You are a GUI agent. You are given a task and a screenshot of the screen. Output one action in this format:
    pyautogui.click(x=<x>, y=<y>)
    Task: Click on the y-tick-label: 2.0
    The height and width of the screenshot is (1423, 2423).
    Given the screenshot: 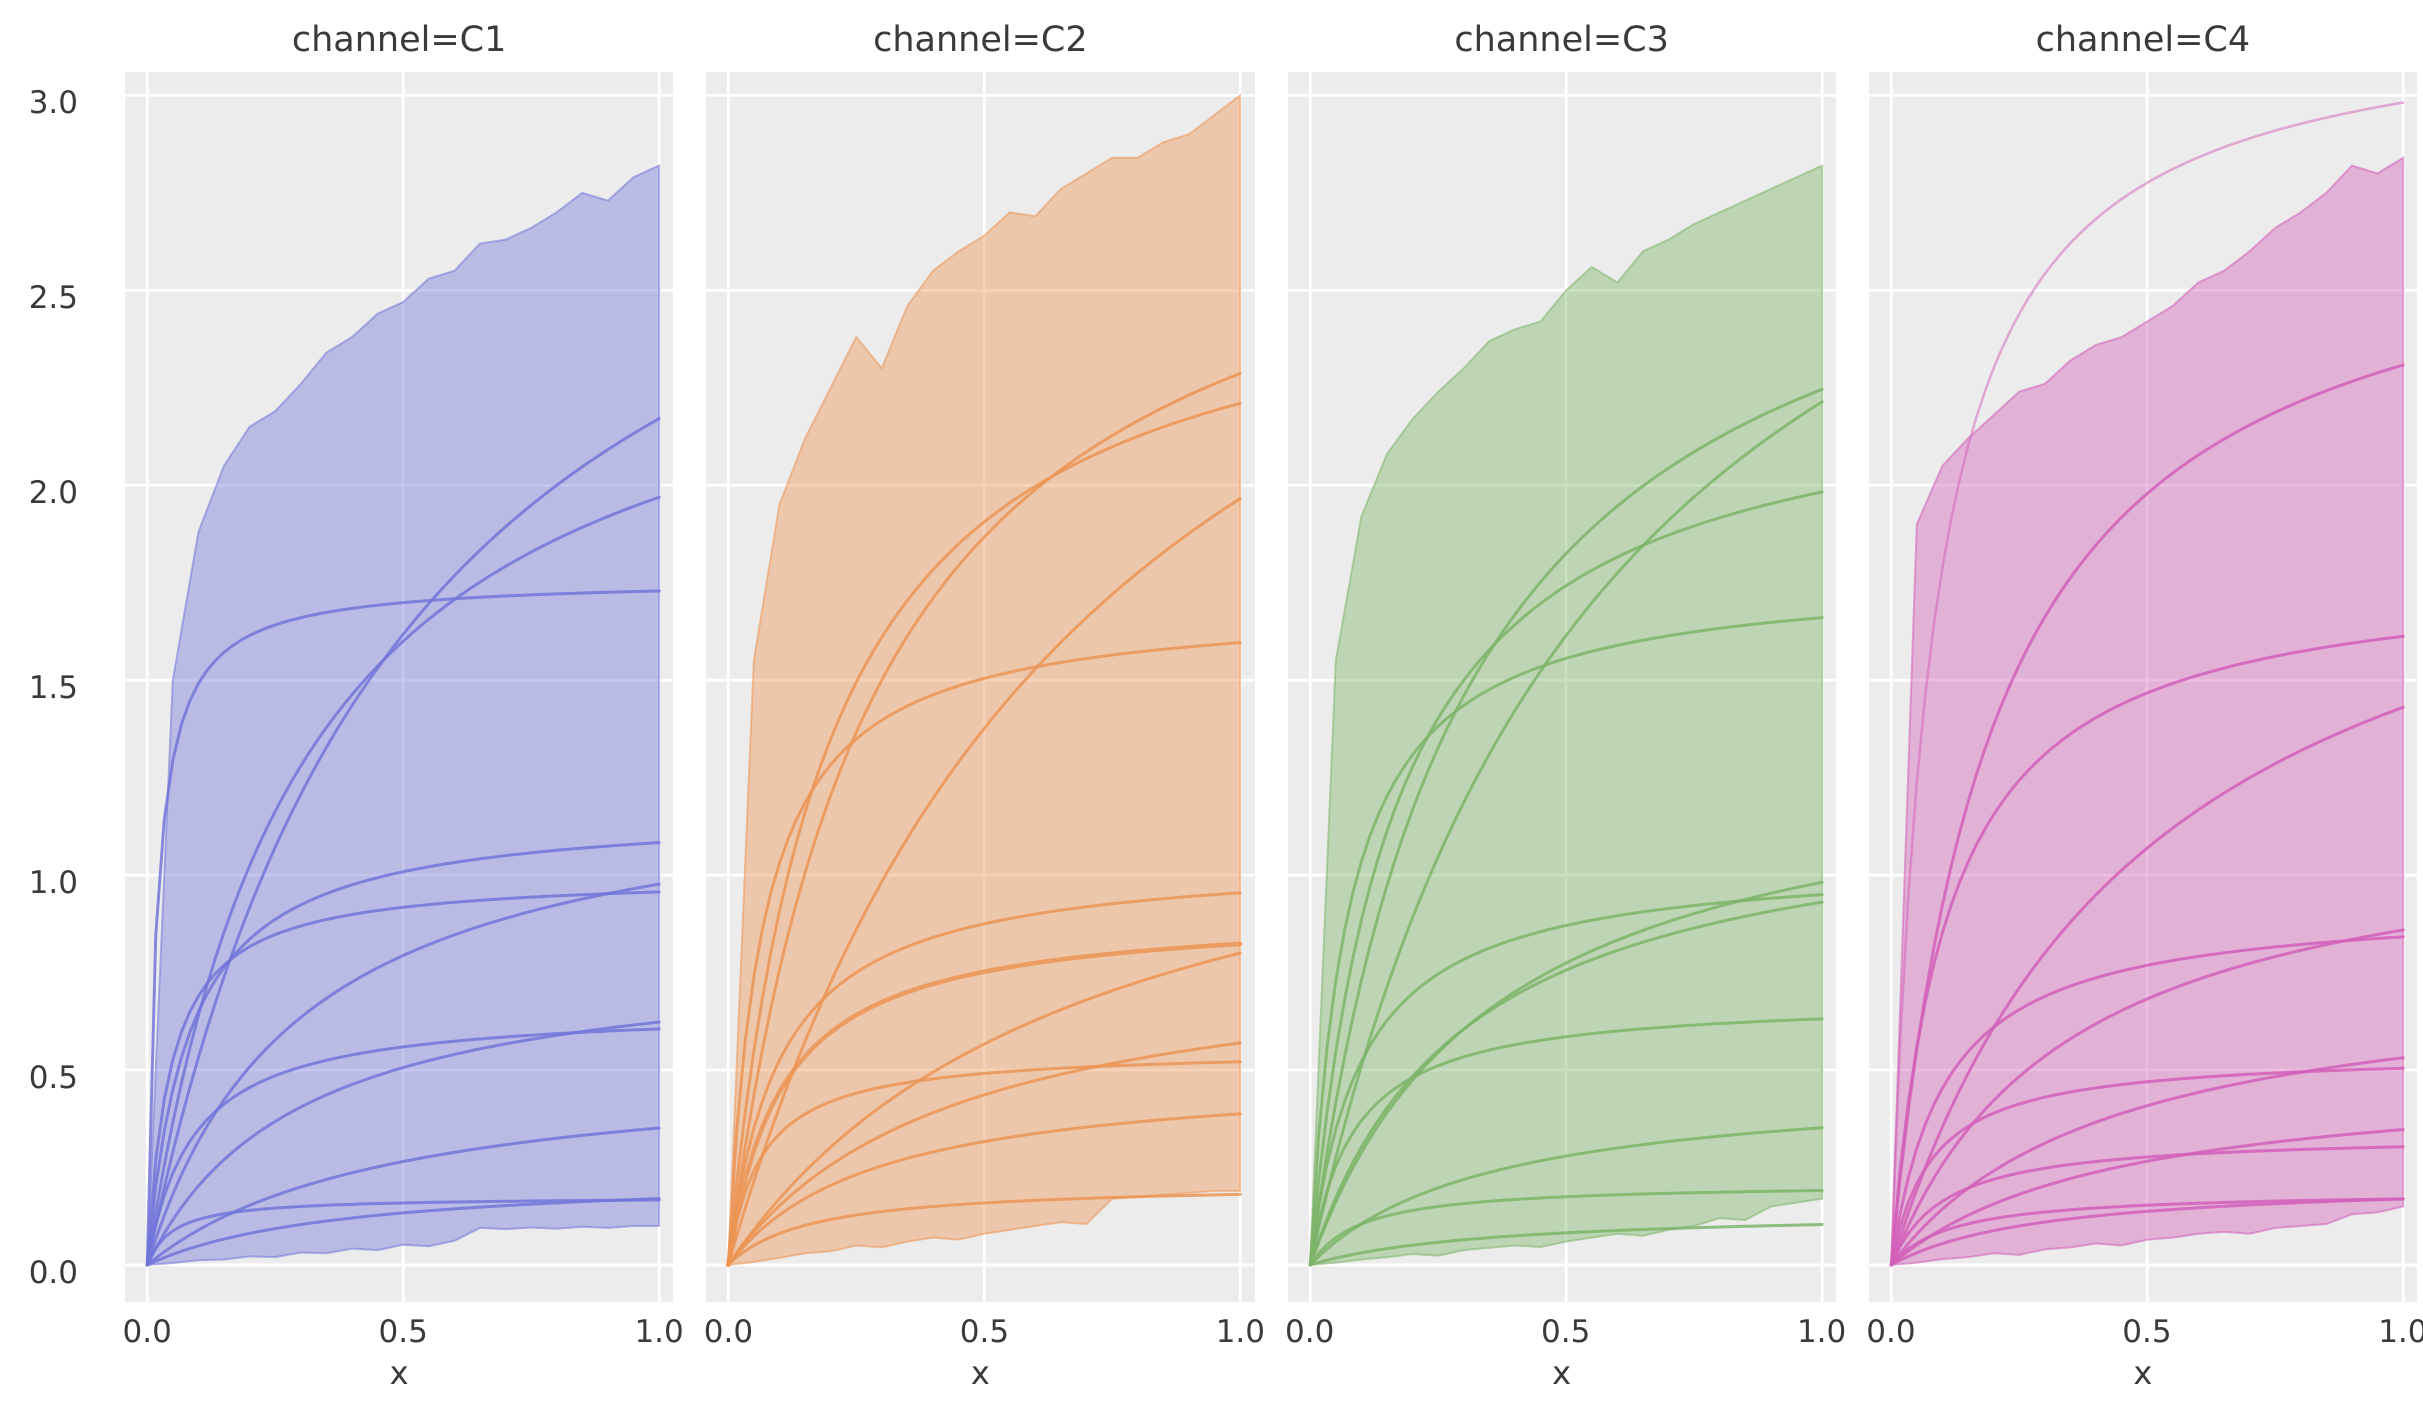 What is the action you would take?
    pyautogui.click(x=53, y=493)
    